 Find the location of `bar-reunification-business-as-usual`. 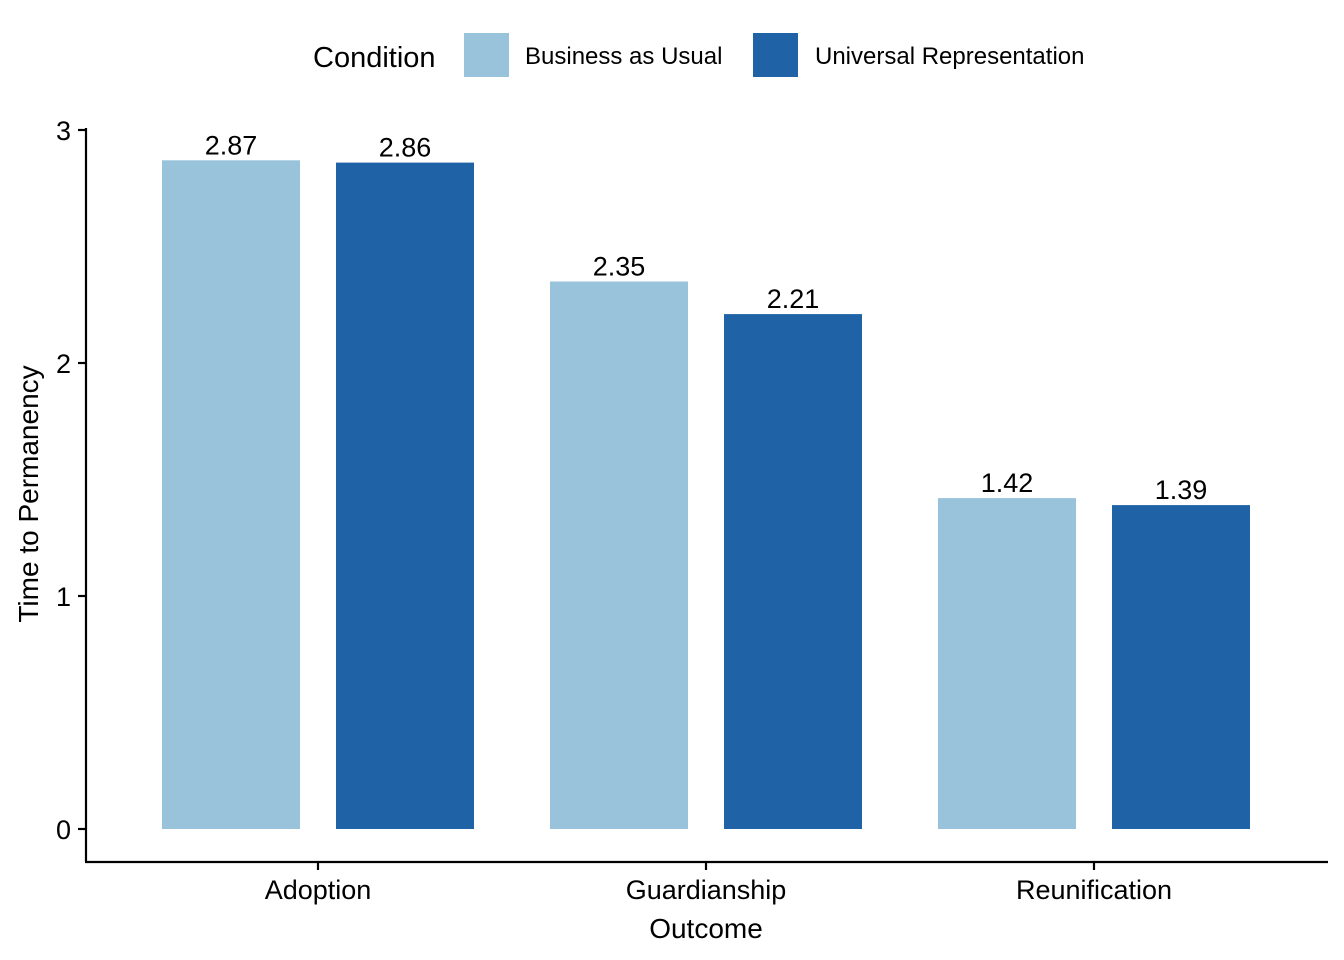

bar-reunification-business-as-usual is located at coordinates (1007, 663).